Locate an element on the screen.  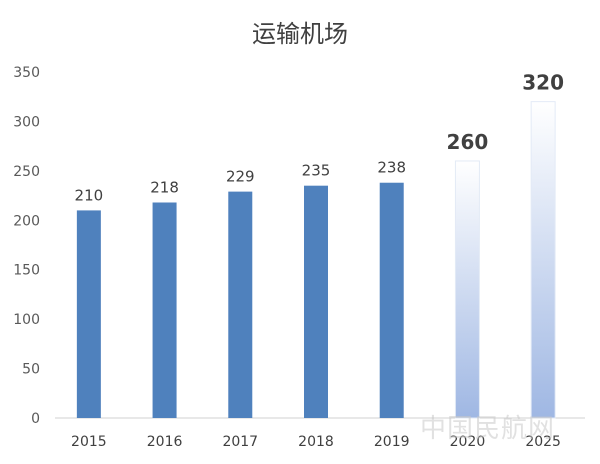
data-label-2019: 238 is located at coordinates (391, 168).